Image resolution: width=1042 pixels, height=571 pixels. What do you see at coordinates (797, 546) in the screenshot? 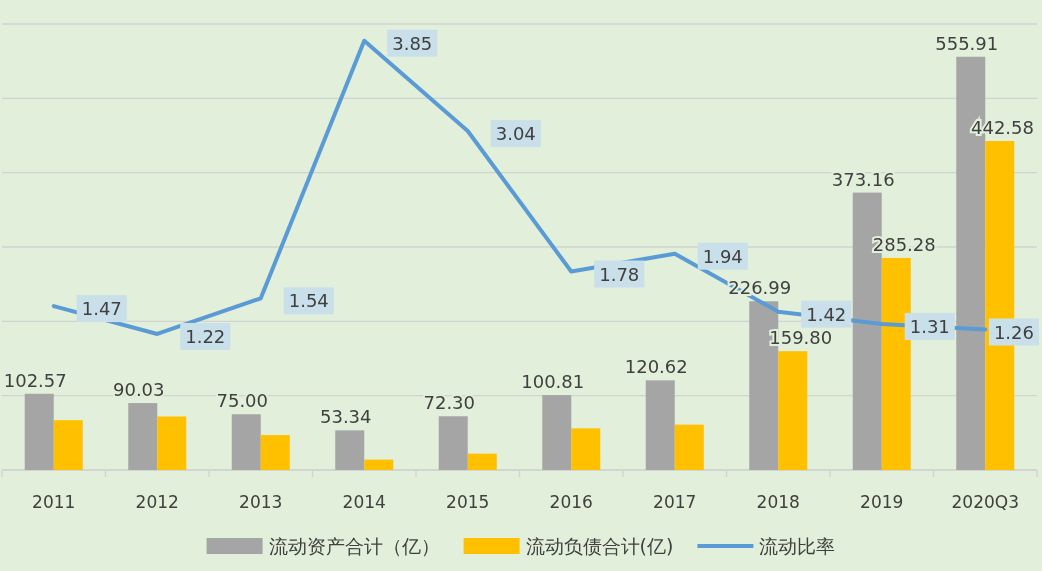
I see `legend-label: 流动比率` at bounding box center [797, 546].